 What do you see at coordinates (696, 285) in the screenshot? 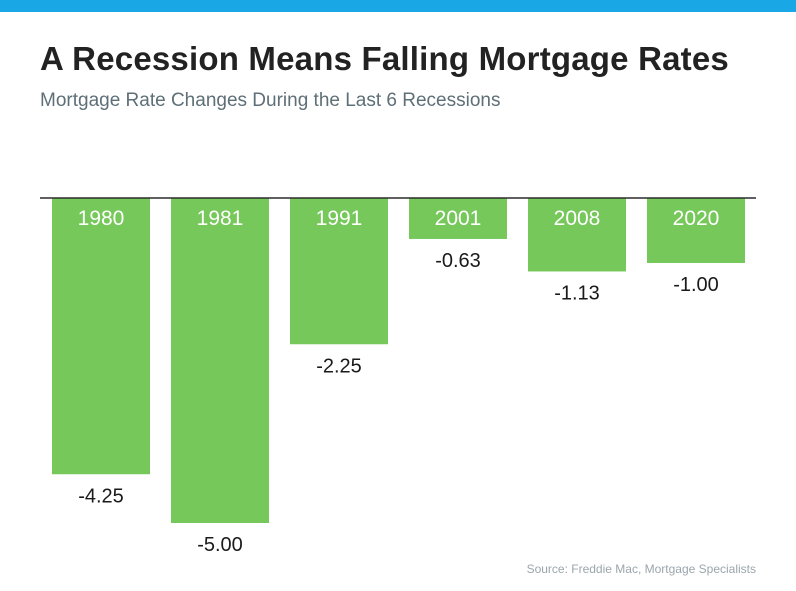
I see `value-label-2020: -1.00` at bounding box center [696, 285].